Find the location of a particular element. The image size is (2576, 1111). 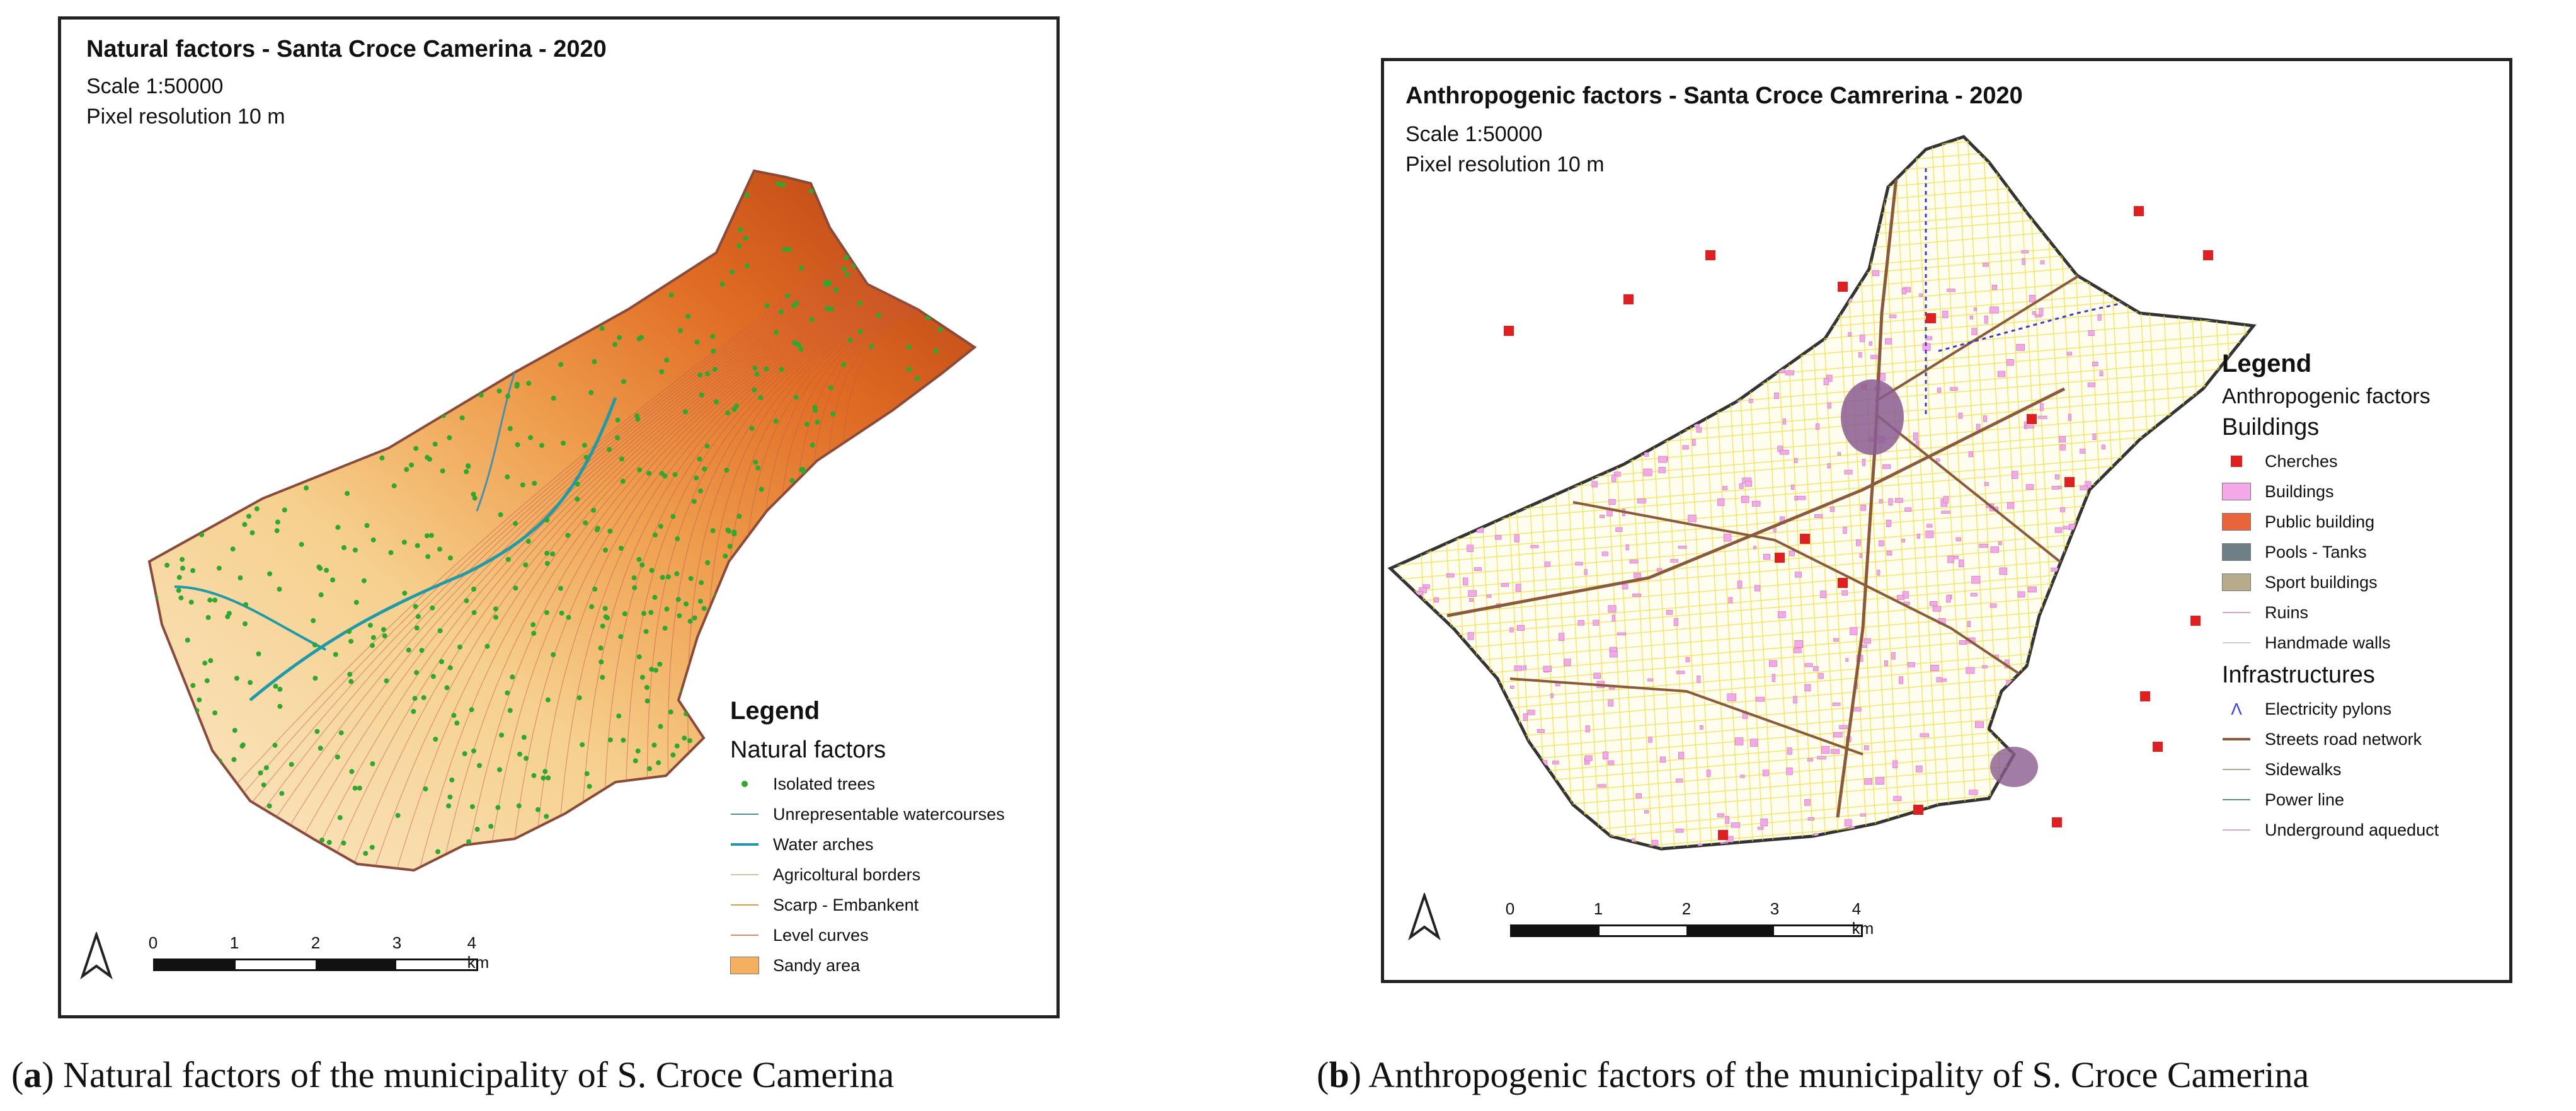

legend-item: Λ Electricity pylons is located at coordinates (2330, 709).